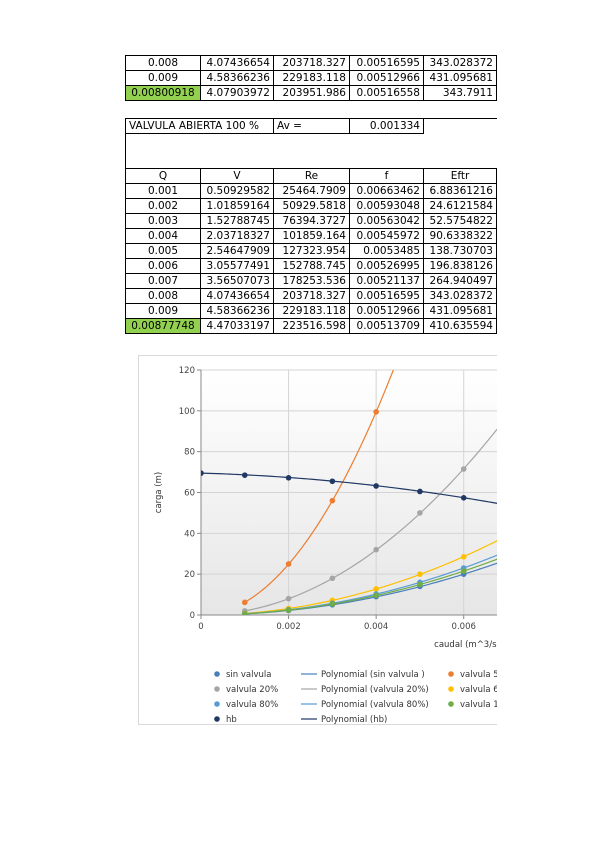 The width and height of the screenshot is (599, 848). Describe the element at coordinates (237, 326) in the screenshot. I see `cell-v: 4.47033197` at that location.